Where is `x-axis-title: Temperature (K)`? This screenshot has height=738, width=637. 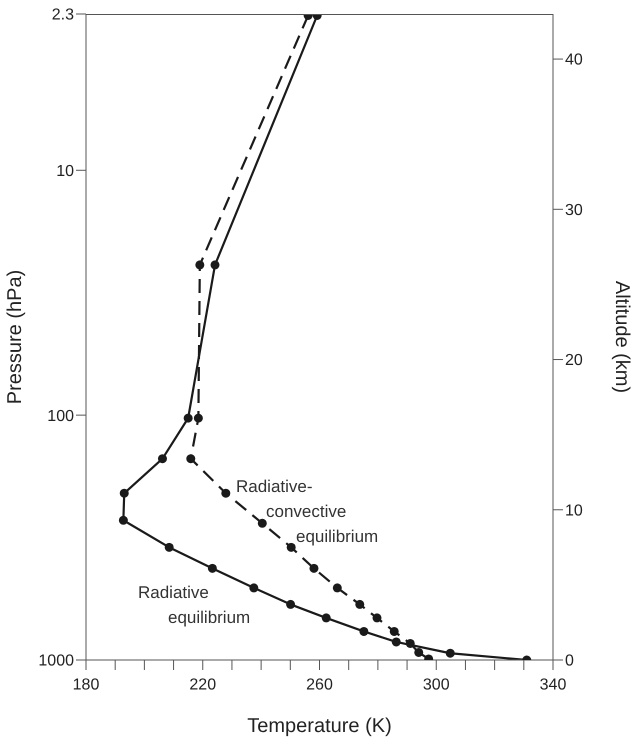 x-axis-title: Temperature (K) is located at coordinates (319, 726).